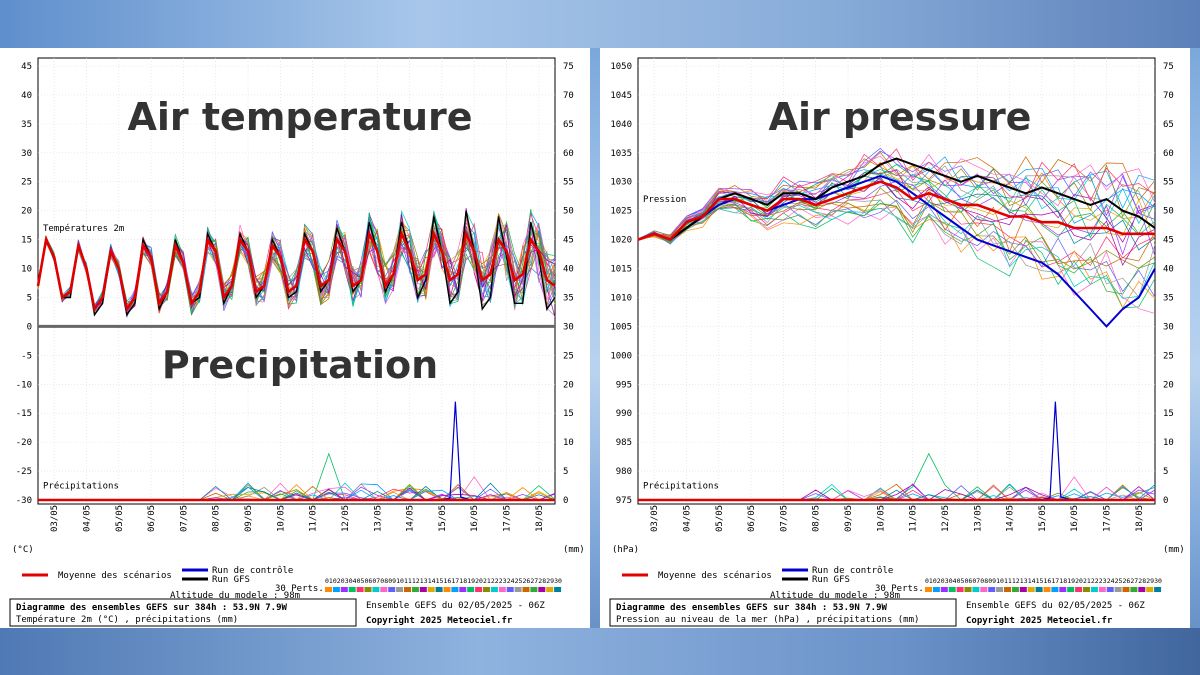 This screenshot has height=675, width=1200. Describe the element at coordinates (624, 501) in the screenshot. I see `left-axis-tick: 975` at that location.